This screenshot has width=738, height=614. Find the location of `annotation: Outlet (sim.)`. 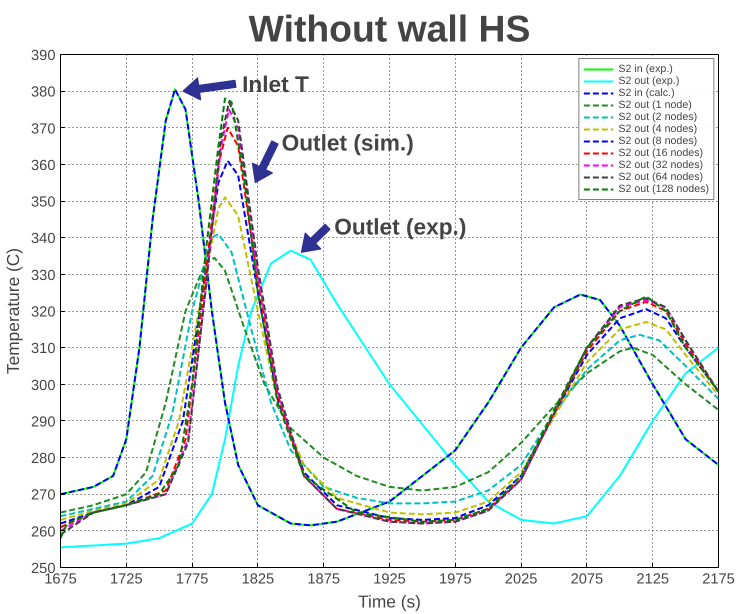

annotation: Outlet (sim.) is located at coordinates (348, 142).